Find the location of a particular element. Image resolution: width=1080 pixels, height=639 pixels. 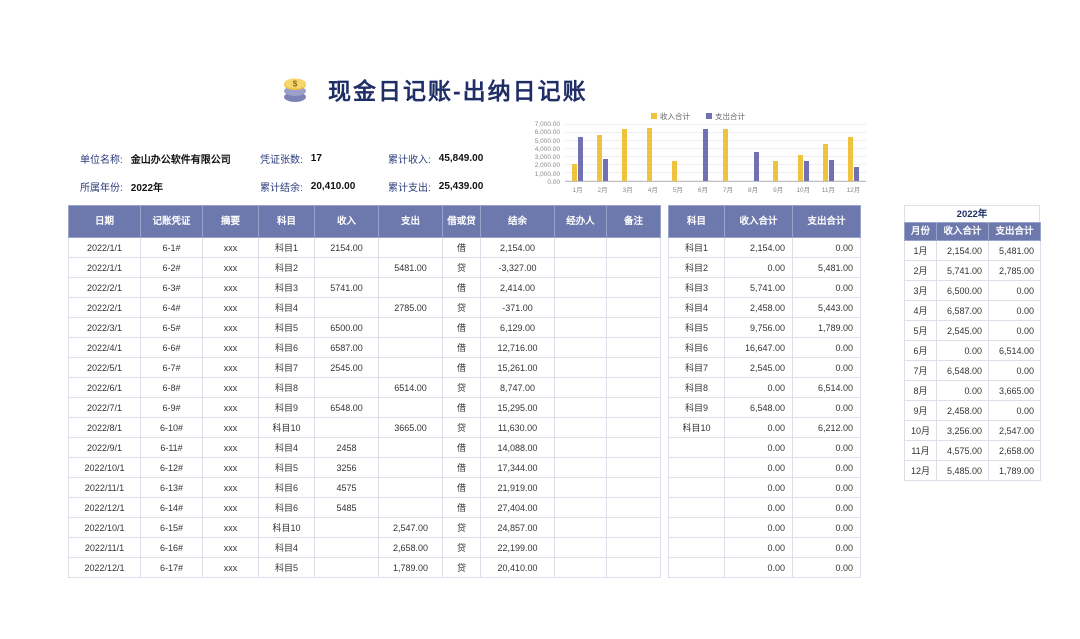

cell: 6500.00 is located at coordinates (346, 327).